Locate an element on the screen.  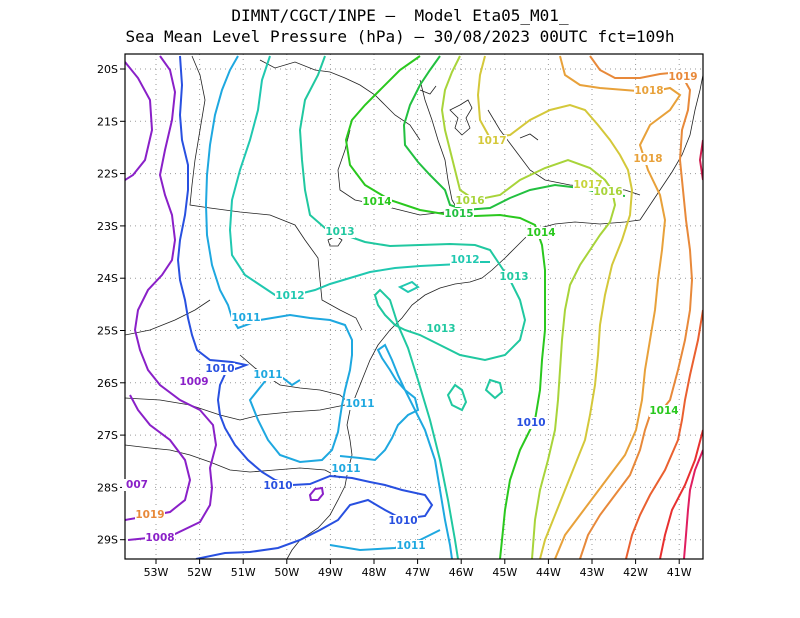
lon-tick-label: 50W is located at coordinates (286, 572).